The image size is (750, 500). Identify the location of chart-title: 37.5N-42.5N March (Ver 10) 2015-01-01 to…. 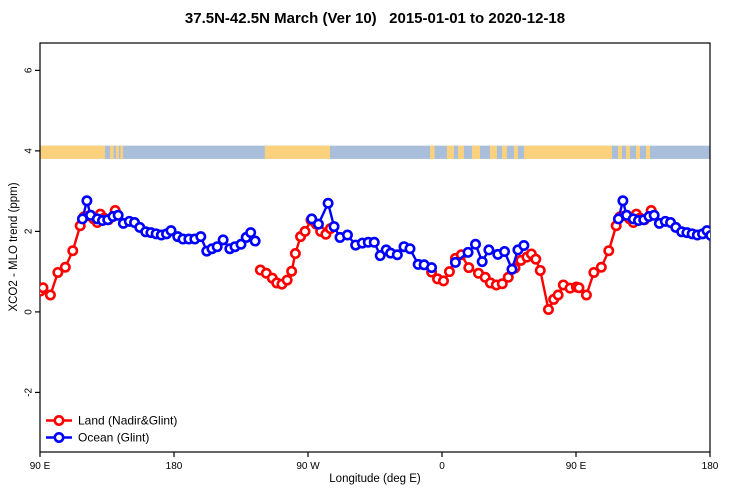
(375, 18).